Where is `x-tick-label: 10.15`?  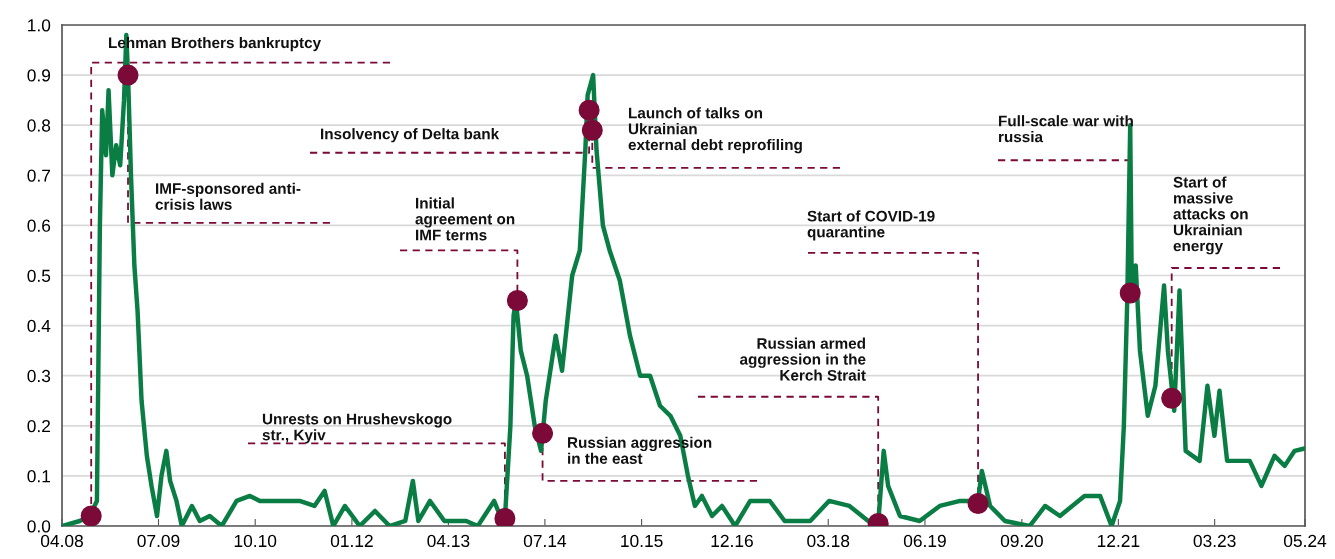 x-tick-label: 10.15 is located at coordinates (642, 541).